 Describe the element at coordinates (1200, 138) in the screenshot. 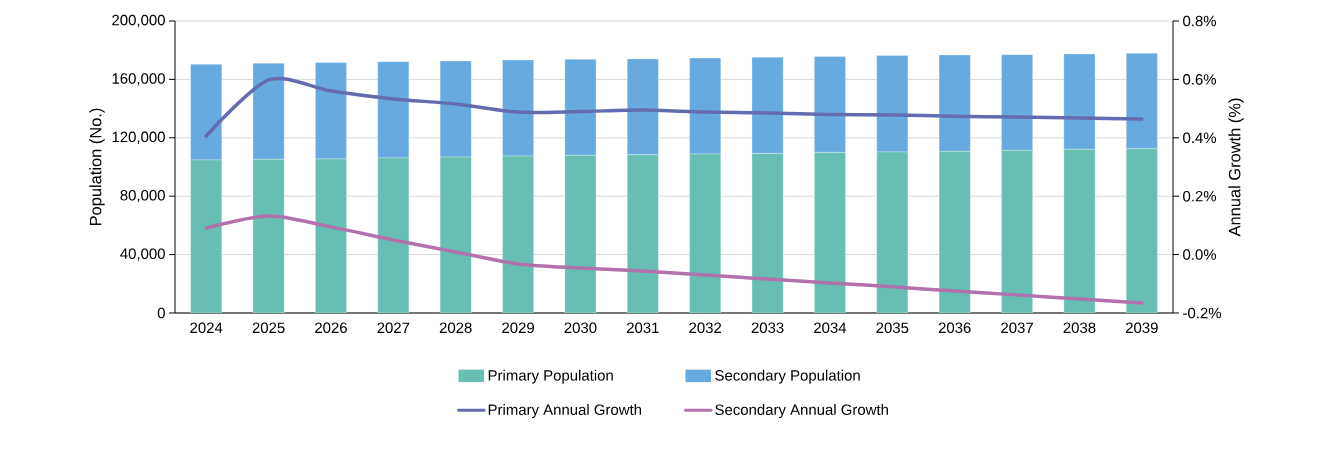

I see `y2-tick-label: 0.4%` at that location.